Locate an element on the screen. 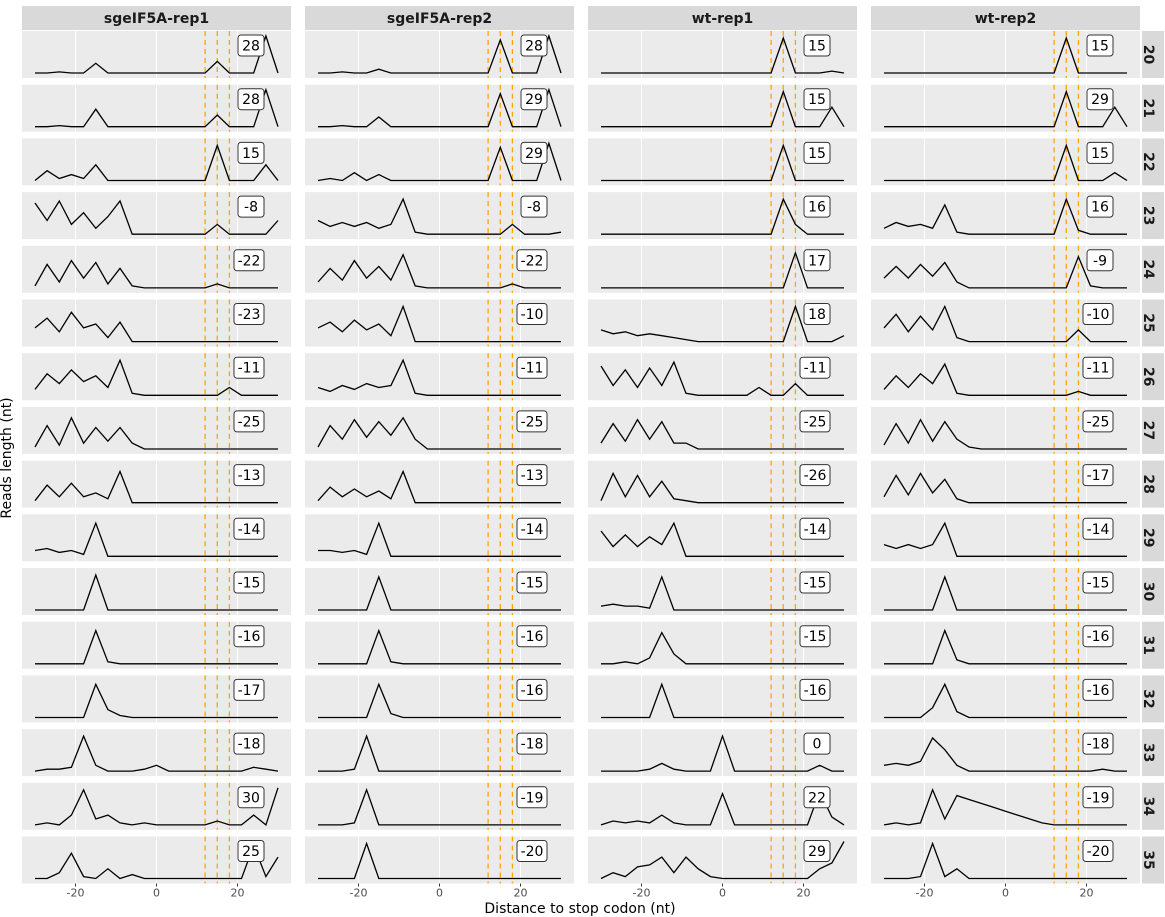 This screenshot has width=1165, height=917. peak-label: -15 is located at coordinates (532, 584).